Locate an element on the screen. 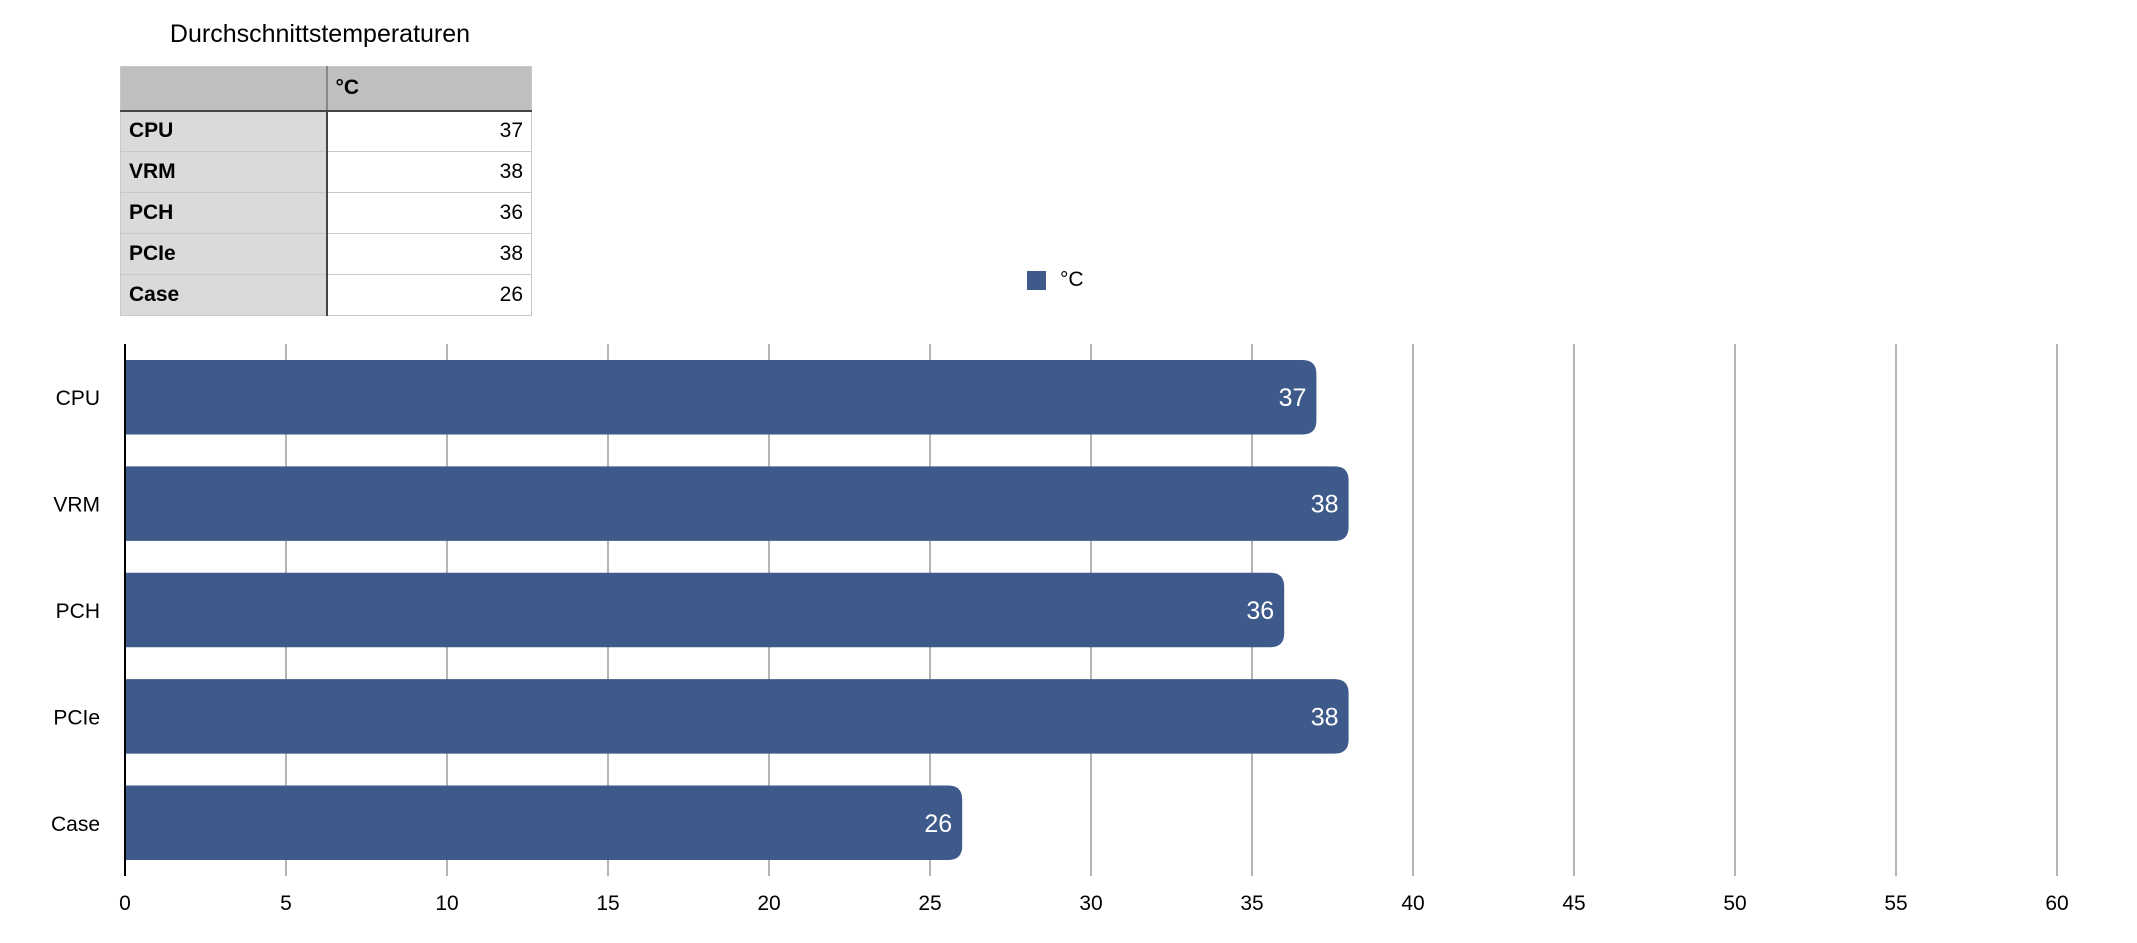 The height and width of the screenshot is (943, 2137). table-title: Durchschnittstemperaturen is located at coordinates (320, 34).